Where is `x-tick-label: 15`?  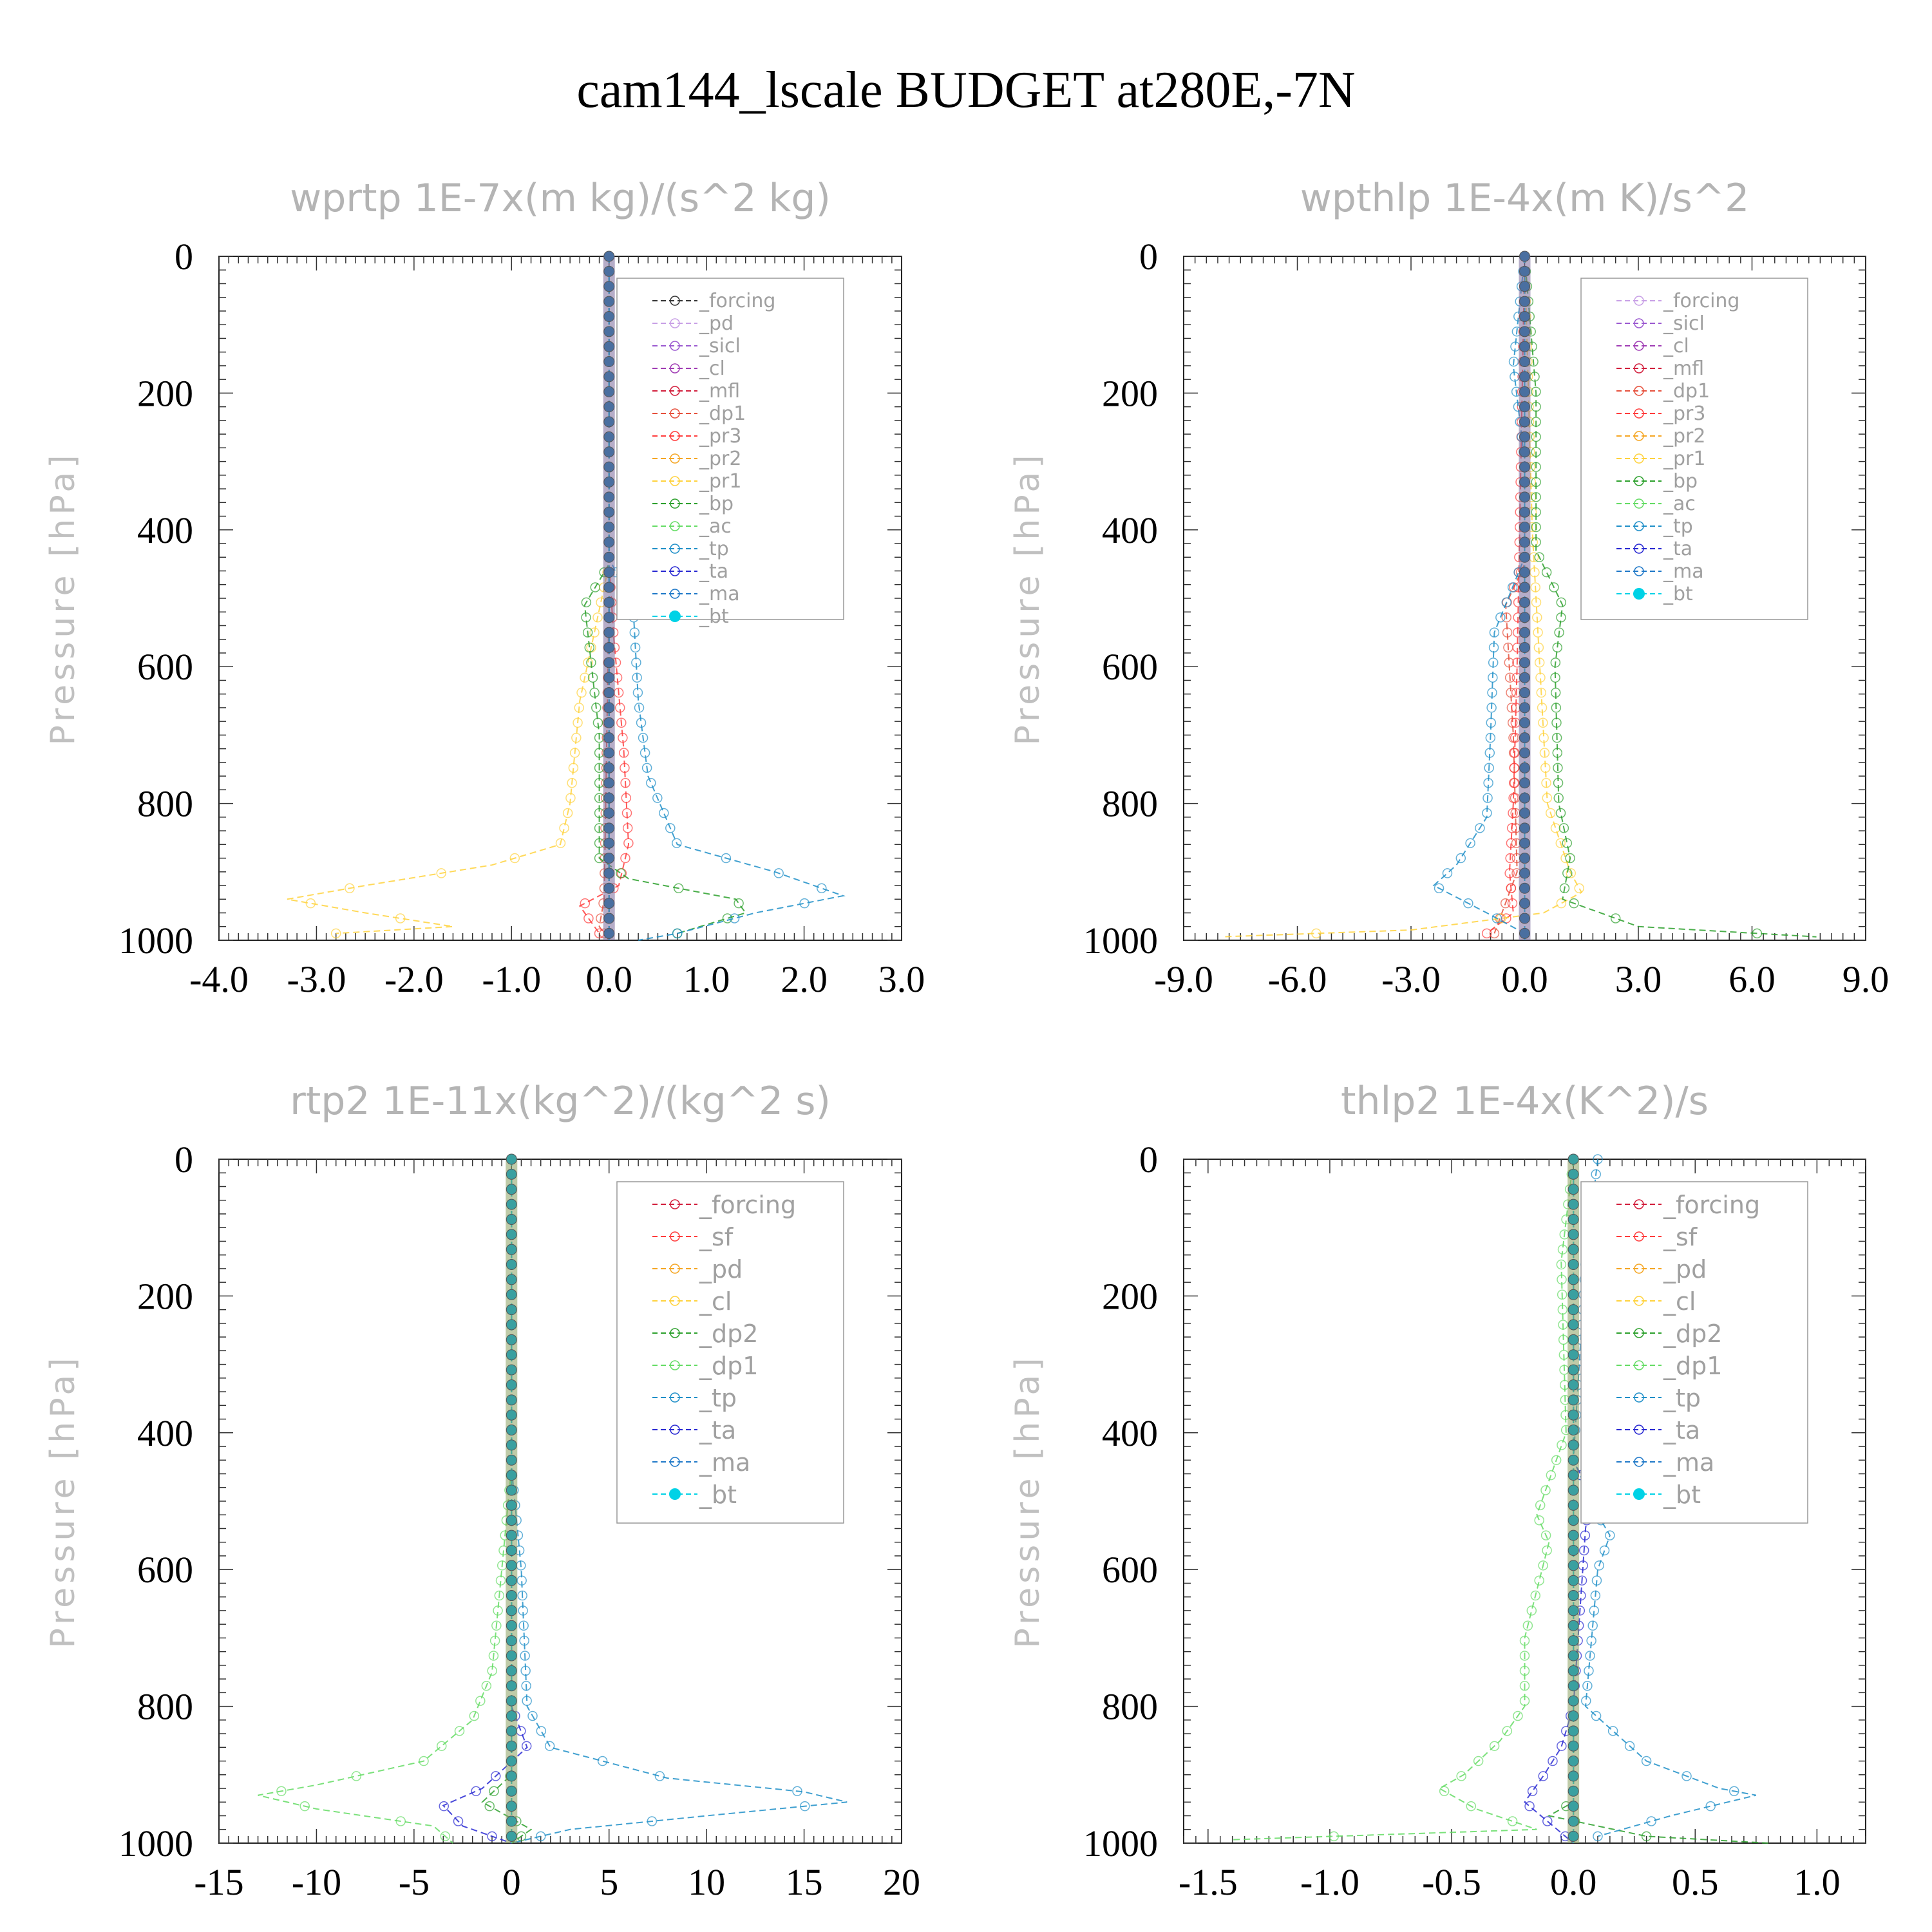
x-tick-label: 15 is located at coordinates (805, 1882).